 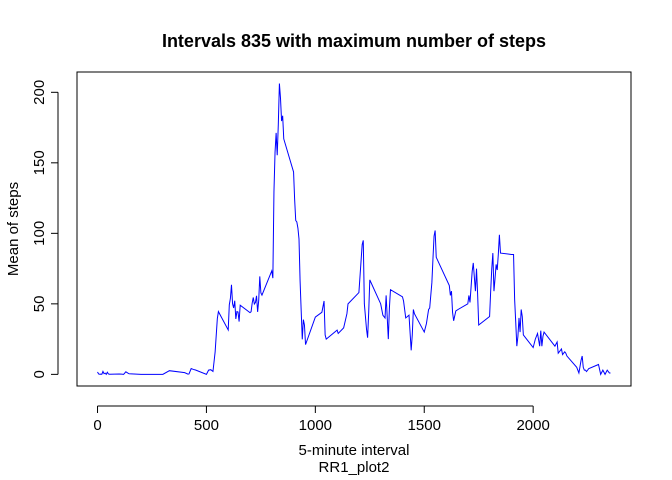 I want to click on x-tick-label: 1000, so click(x=315, y=425).